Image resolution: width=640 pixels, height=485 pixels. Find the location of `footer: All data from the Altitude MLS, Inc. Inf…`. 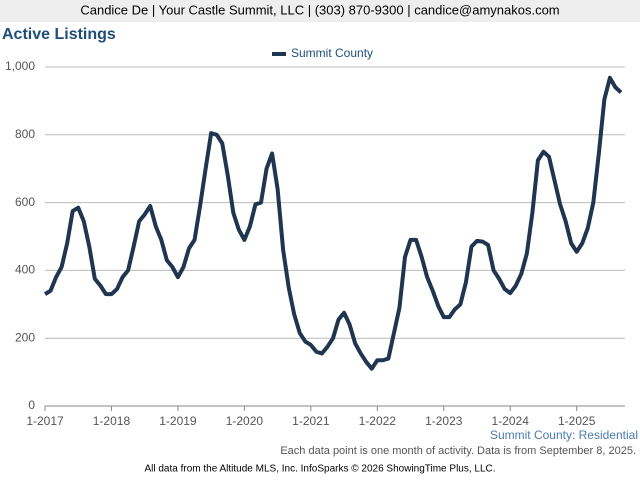

footer: All data from the Altitude MLS, Inc. Inf… is located at coordinates (319, 469).